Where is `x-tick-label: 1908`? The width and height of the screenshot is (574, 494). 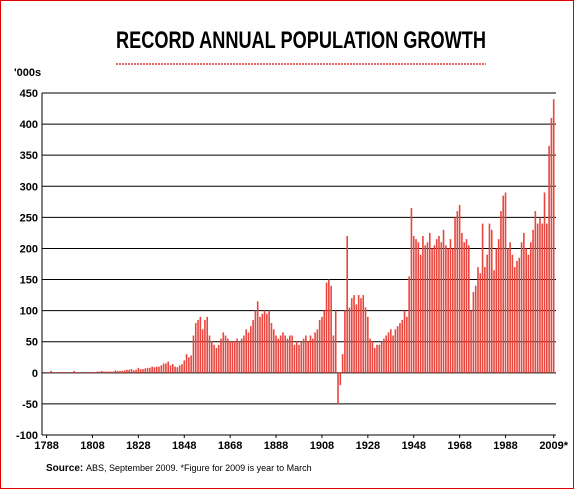
x-tick-label: 1908 is located at coordinates (322, 446).